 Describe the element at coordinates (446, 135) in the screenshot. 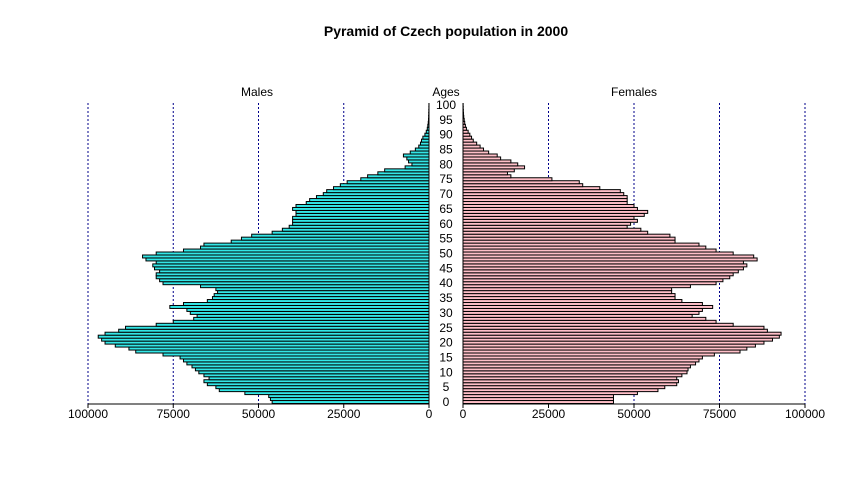

I see `age-tick-label: 90` at that location.